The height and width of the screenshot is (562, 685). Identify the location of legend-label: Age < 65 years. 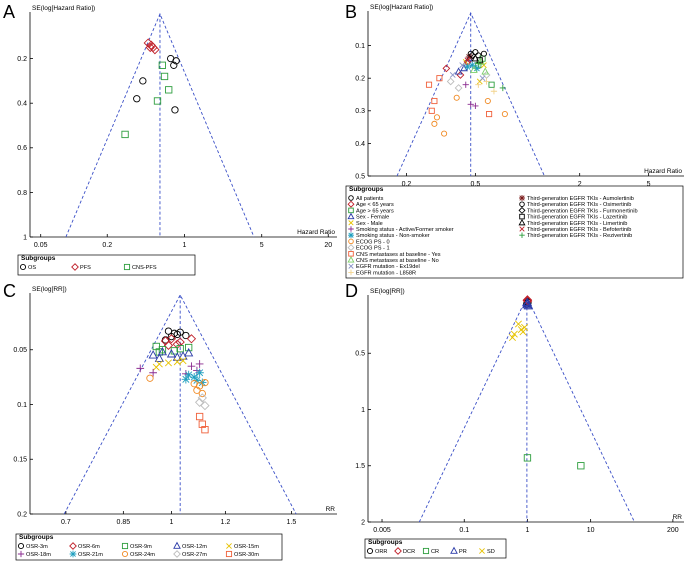
(375, 205).